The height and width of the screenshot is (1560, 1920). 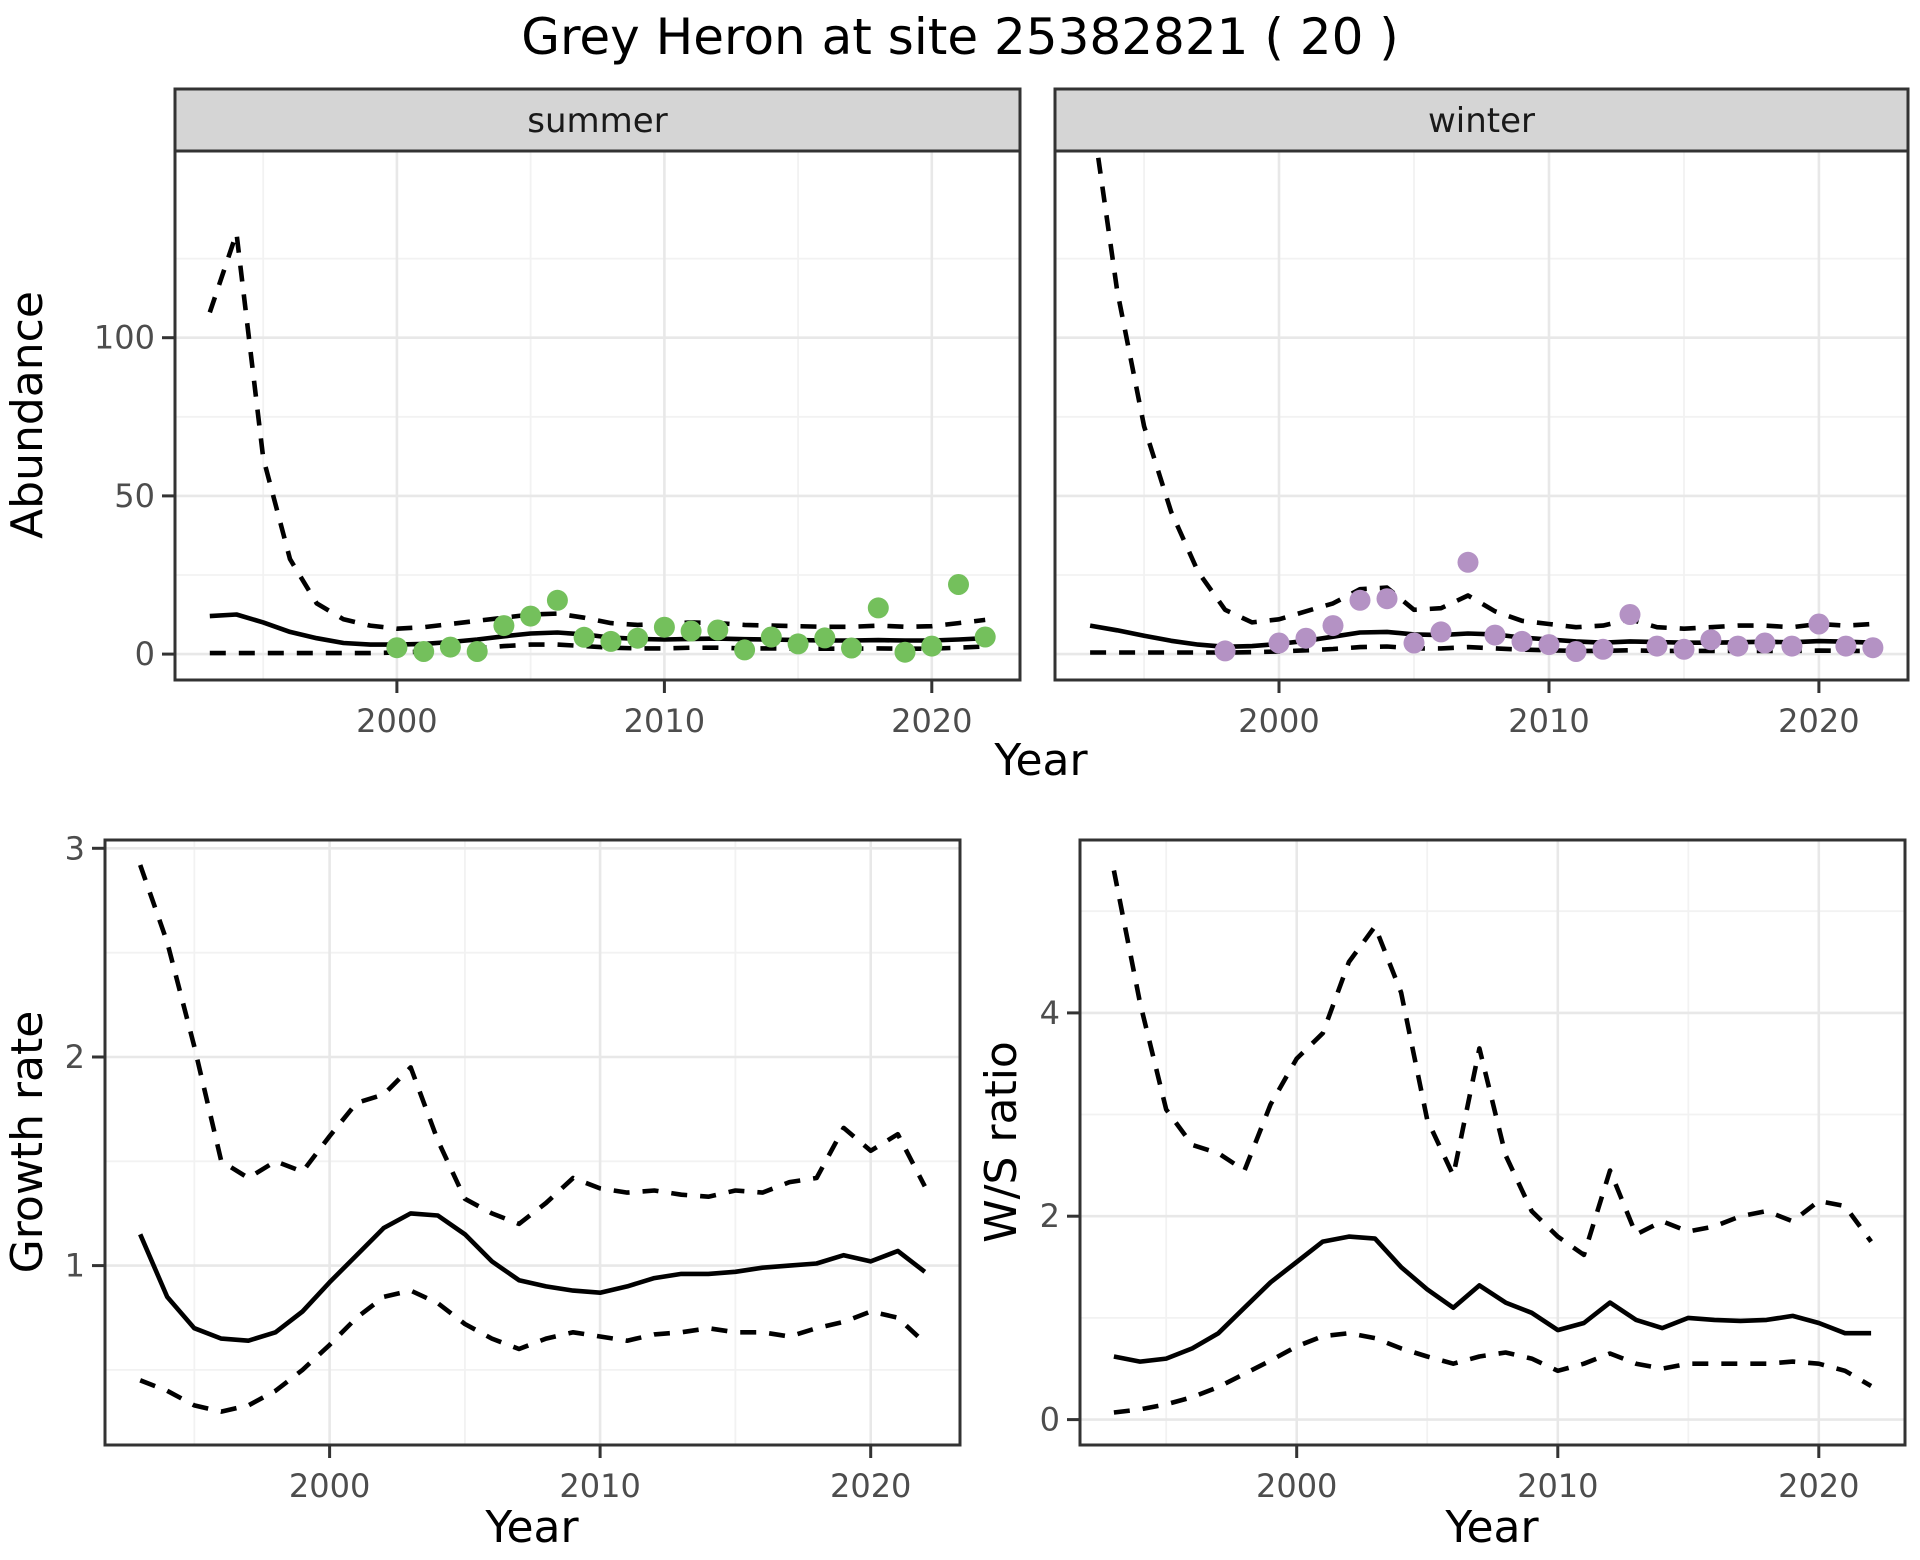 What do you see at coordinates (75, 848) in the screenshot?
I see `y-tick-label: 3` at bounding box center [75, 848].